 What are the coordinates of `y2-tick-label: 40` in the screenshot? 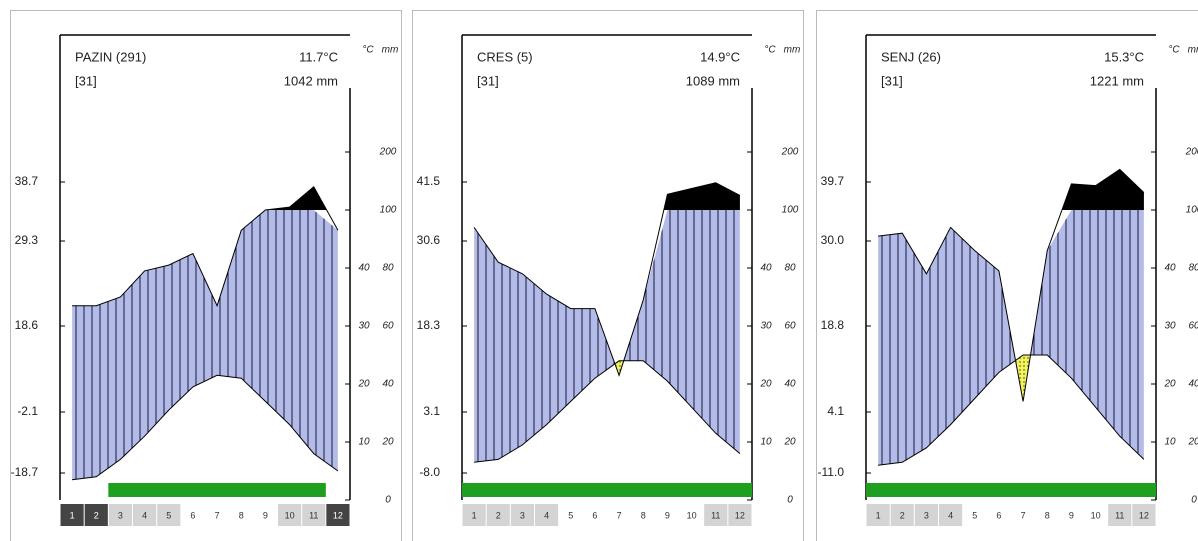 It's located at (388, 384).